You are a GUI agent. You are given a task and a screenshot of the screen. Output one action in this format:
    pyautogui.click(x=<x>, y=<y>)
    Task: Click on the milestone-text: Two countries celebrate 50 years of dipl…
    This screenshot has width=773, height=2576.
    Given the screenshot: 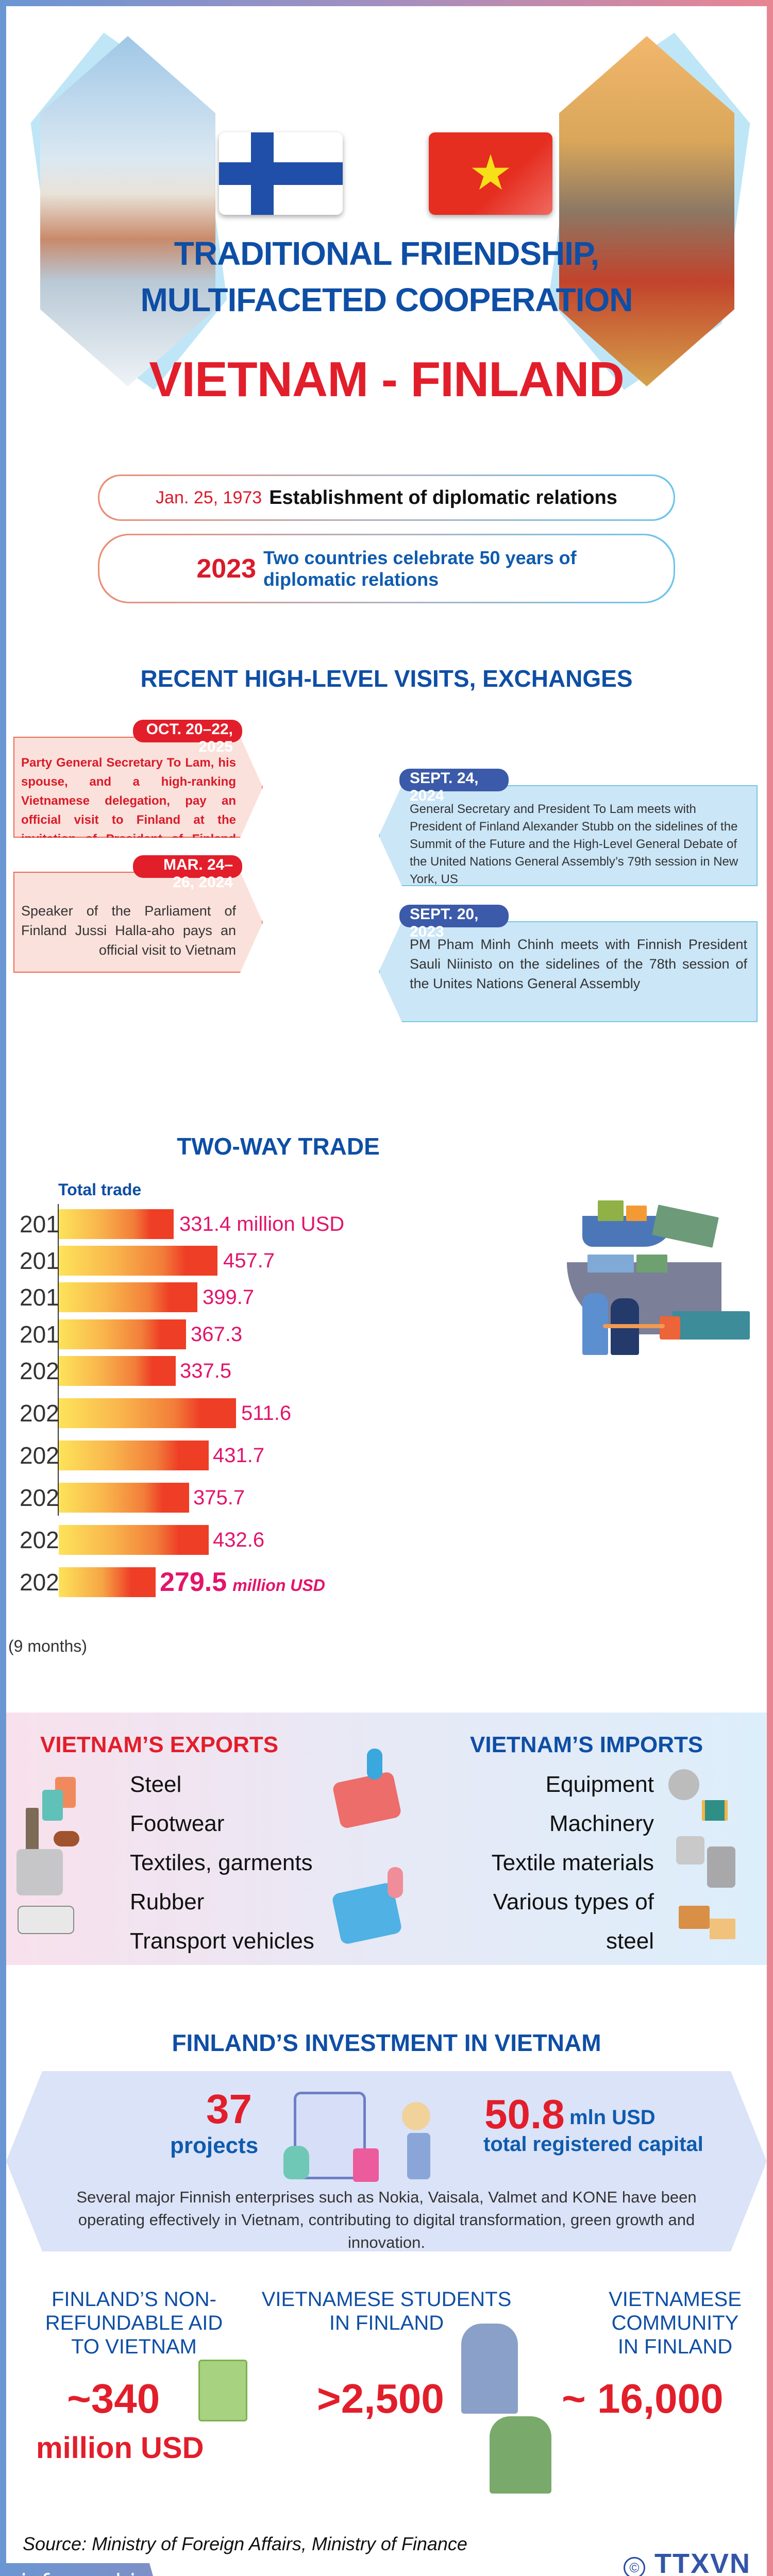 What is the action you would take?
    pyautogui.click(x=420, y=568)
    